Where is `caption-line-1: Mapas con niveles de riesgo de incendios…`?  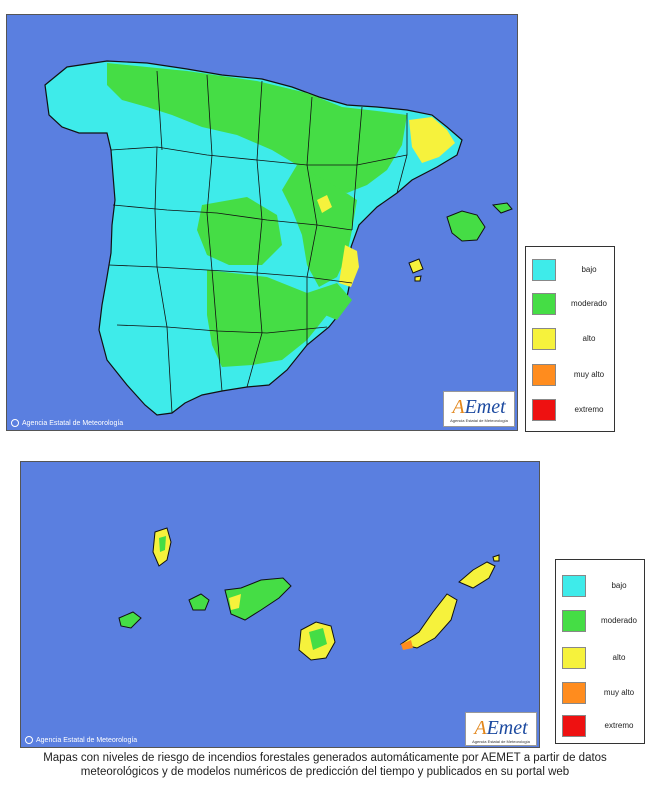 caption-line-1: Mapas con niveles de riesgo de incendios… is located at coordinates (325, 758).